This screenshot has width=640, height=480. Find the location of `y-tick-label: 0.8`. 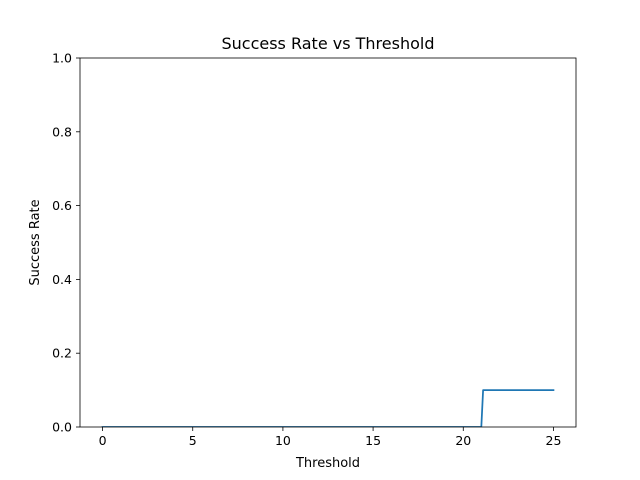

y-tick-label: 0.8 is located at coordinates (62, 131).